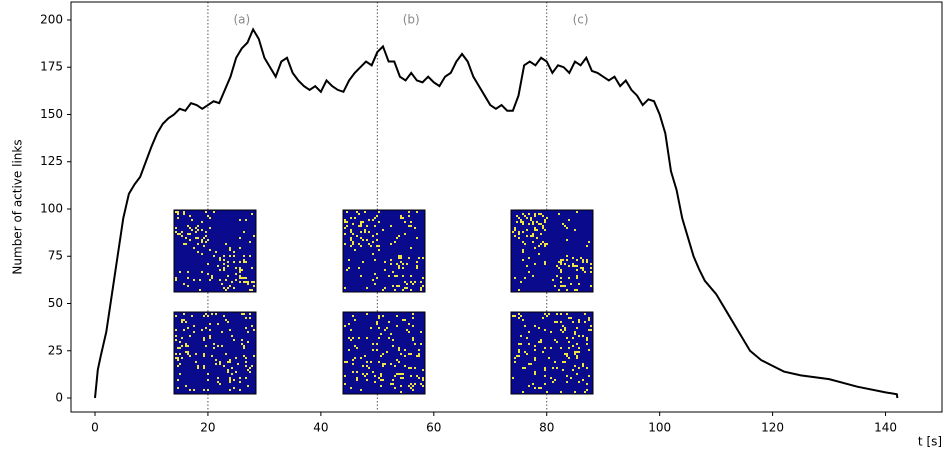  What do you see at coordinates (55, 256) in the screenshot?
I see `y-tick-label: 75` at bounding box center [55, 256].